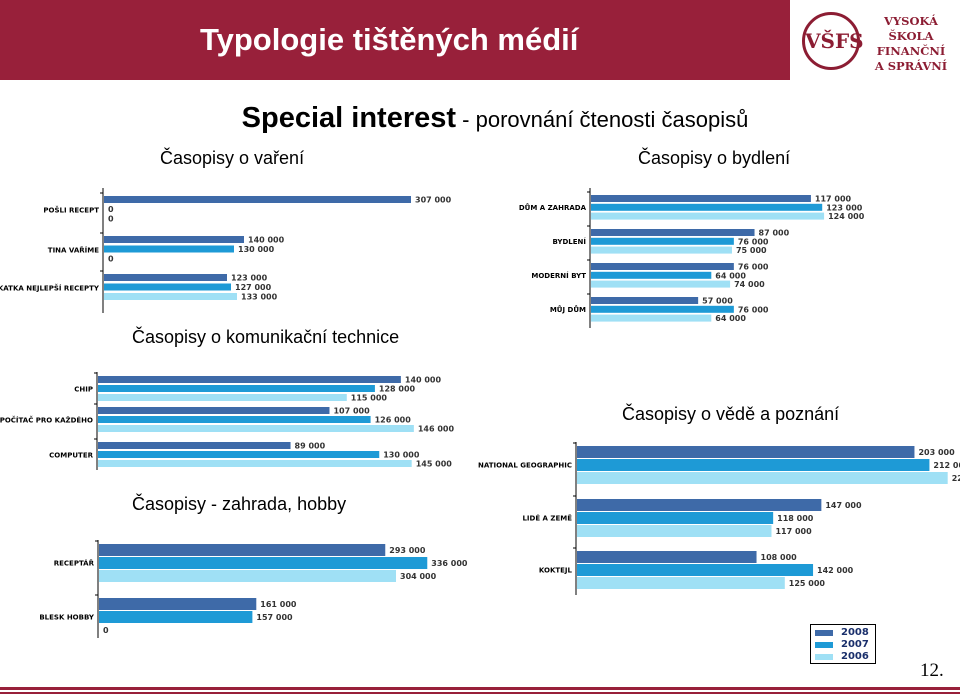  I want to click on page-number: 12., so click(932, 670).